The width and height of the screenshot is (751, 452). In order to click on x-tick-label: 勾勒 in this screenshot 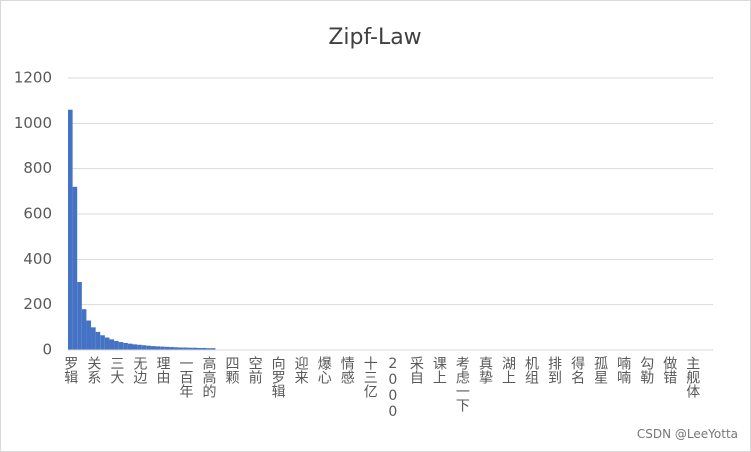, I will do `click(646, 370)`.